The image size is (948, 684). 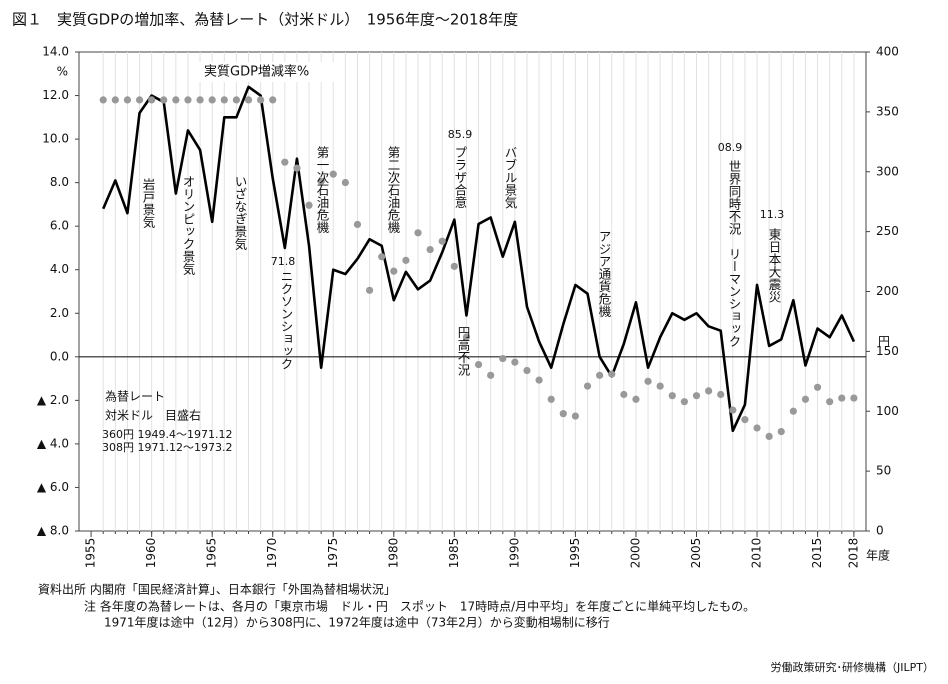 I want to click on y2-tick-label: 250, so click(x=887, y=231).